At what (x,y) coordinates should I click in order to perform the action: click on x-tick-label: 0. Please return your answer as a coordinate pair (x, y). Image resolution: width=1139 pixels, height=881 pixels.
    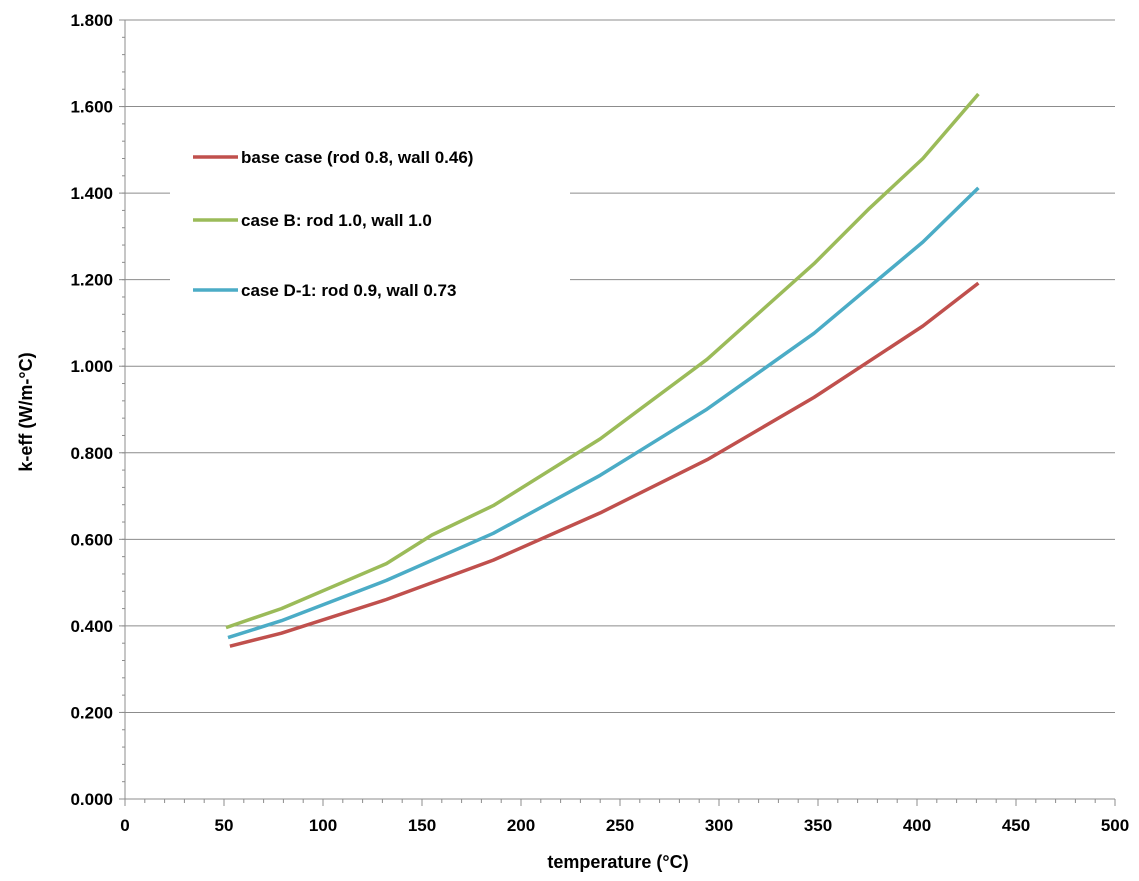
    Looking at the image, I should click on (124, 825).